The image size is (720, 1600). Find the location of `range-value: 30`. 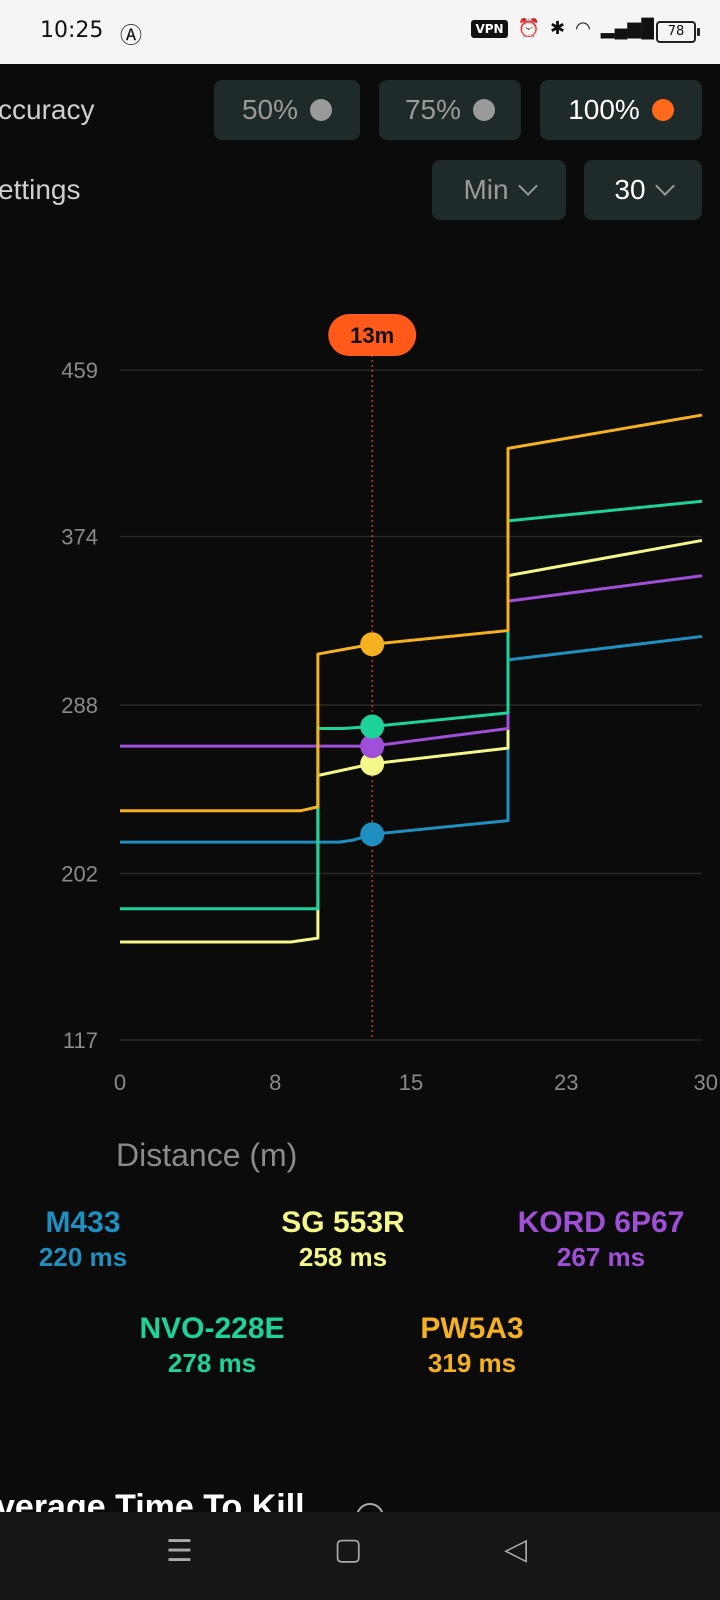

range-value: 30 is located at coordinates (630, 189).